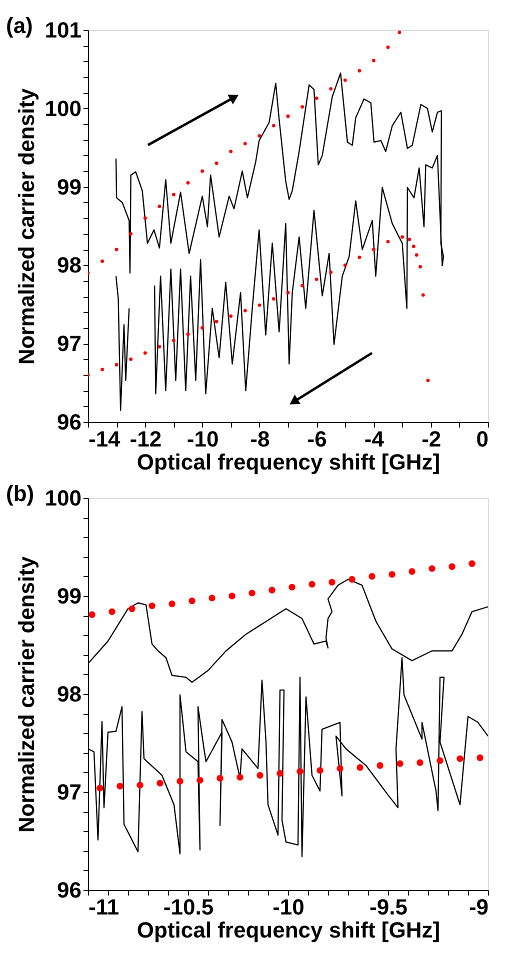 Image resolution: width=517 pixels, height=954 pixels. Describe the element at coordinates (104, 907) in the screenshot. I see `x-tick-label: -11` at that location.